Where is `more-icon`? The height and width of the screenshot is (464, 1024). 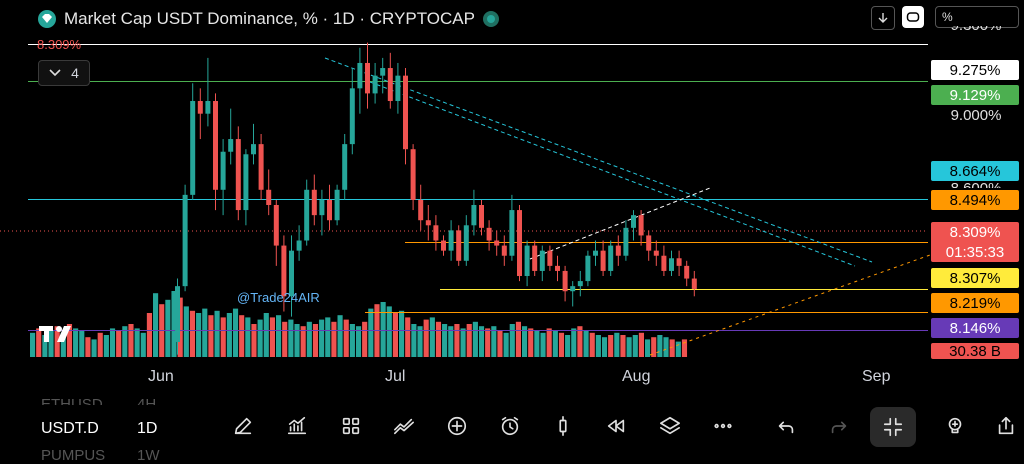 more-icon is located at coordinates (723, 426).